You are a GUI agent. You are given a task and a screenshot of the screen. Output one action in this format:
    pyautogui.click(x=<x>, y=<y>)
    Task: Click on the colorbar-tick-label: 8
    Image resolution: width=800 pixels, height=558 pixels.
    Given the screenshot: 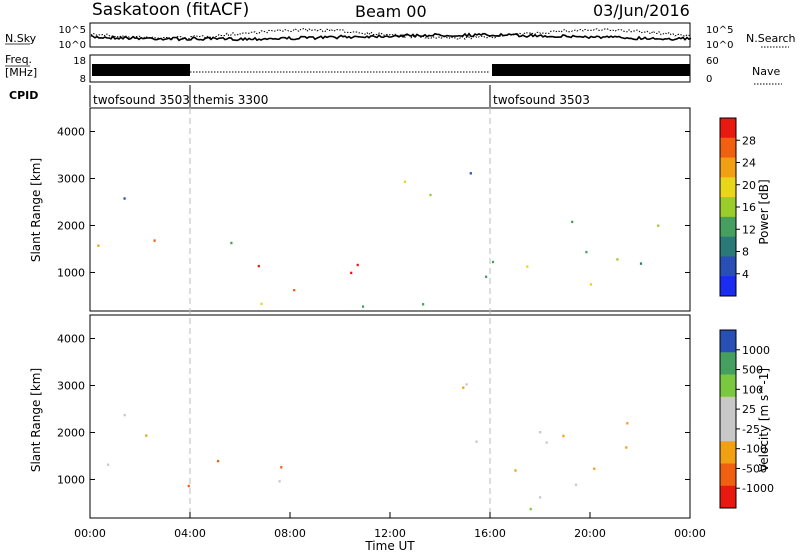 What is the action you would take?
    pyautogui.click(x=745, y=252)
    